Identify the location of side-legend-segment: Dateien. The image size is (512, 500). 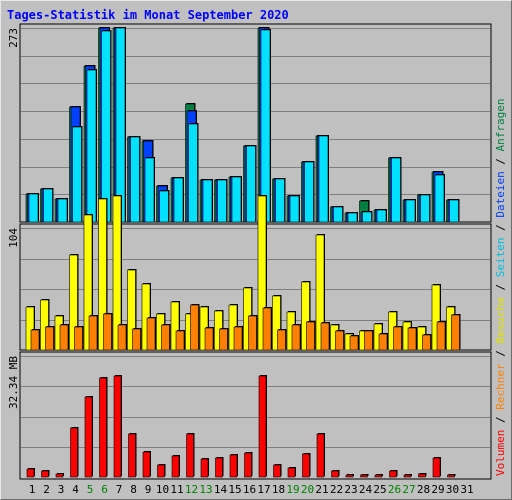
(500, 194).